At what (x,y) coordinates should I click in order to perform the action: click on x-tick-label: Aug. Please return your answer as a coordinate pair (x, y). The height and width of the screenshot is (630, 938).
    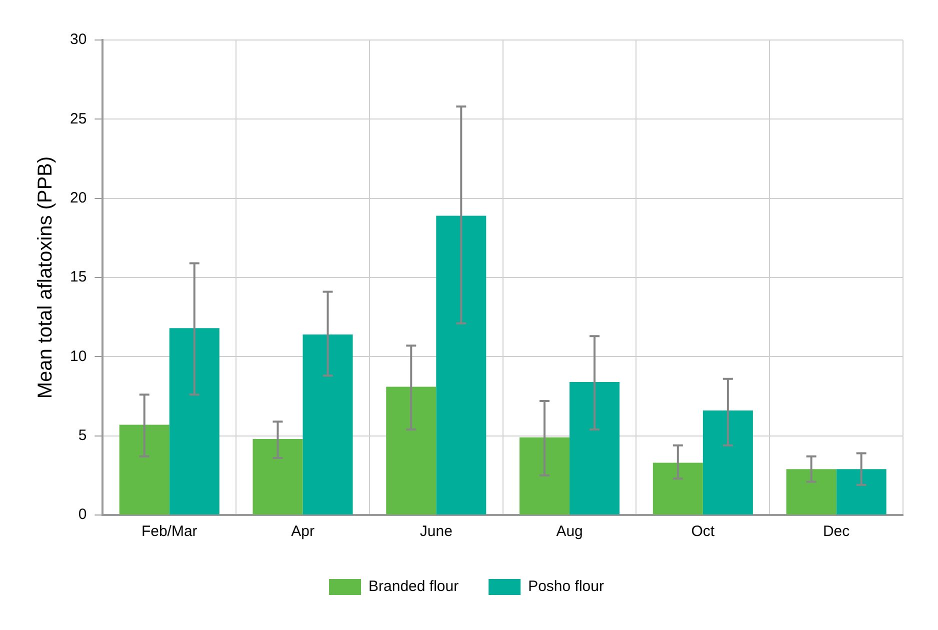
    Looking at the image, I should click on (569, 531).